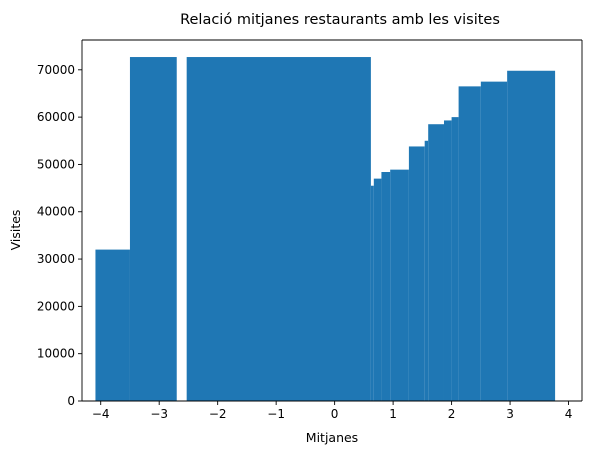  I want to click on x-tick-label: 4, so click(569, 414).